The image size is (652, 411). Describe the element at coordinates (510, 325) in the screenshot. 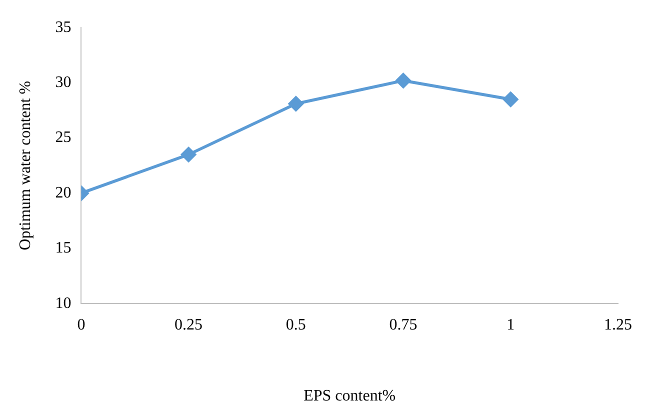

I see `x-tick-label: 1` at that location.